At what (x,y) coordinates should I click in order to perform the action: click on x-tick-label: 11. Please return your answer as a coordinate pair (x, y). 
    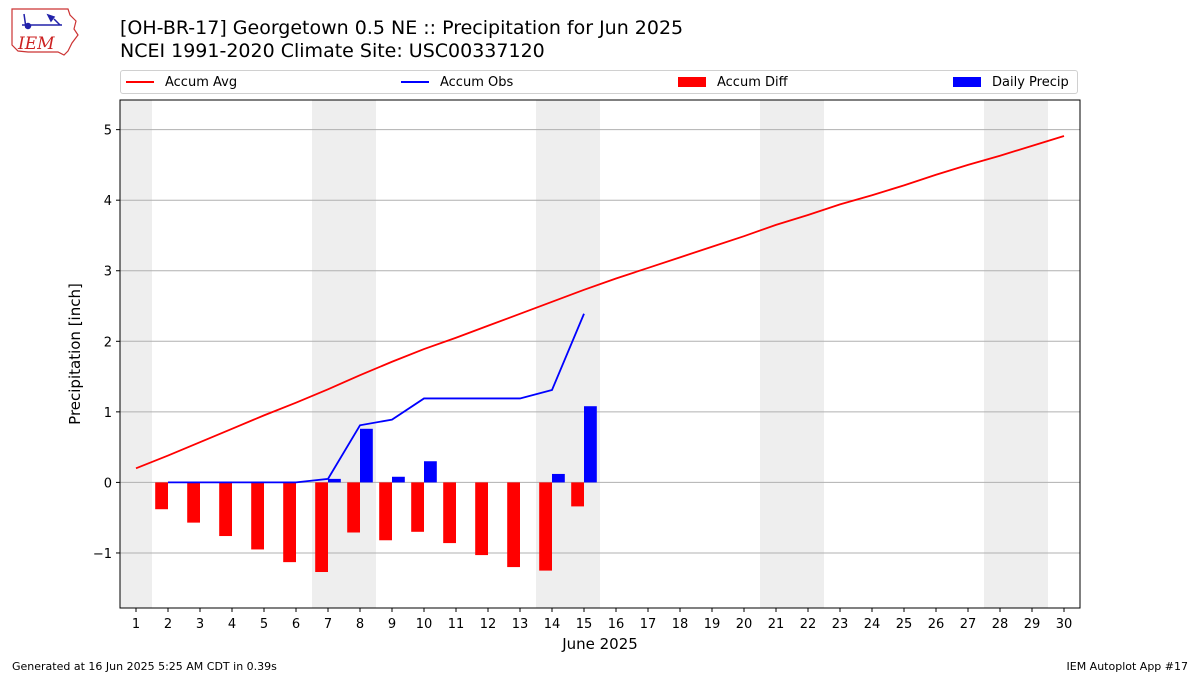
    Looking at the image, I should click on (456, 624).